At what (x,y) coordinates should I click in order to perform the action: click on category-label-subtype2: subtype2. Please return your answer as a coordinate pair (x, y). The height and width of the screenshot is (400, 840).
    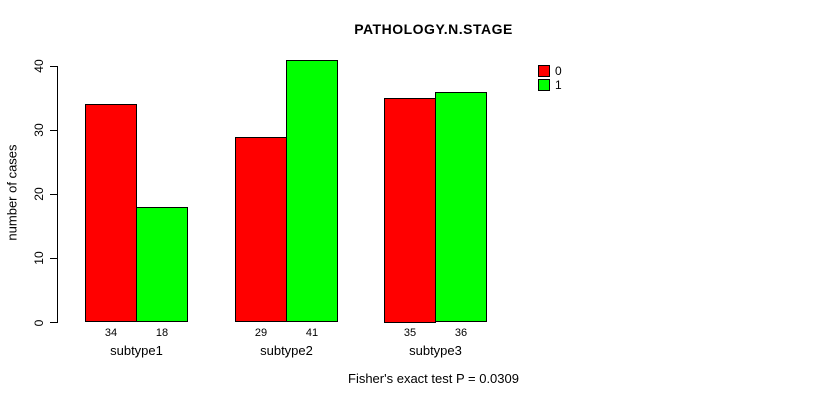
    Looking at the image, I should click on (286, 350).